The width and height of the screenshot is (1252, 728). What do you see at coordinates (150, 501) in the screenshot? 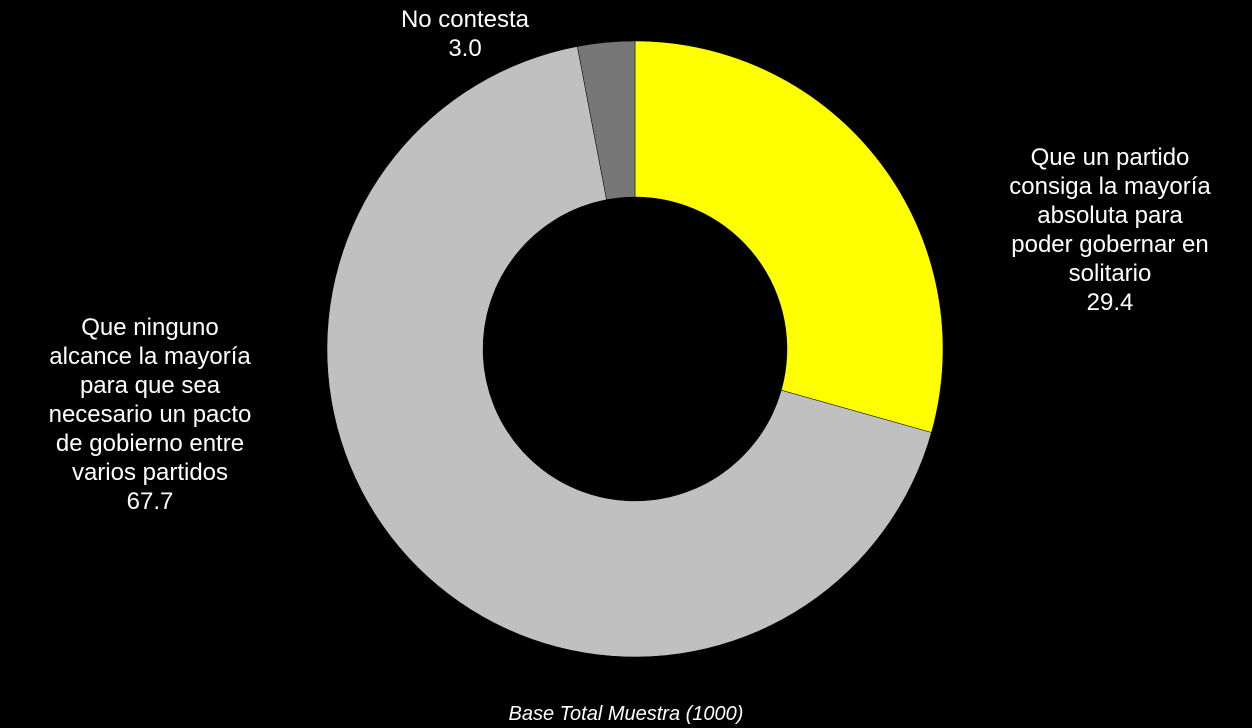
I see `slice-value-label: 67.7` at bounding box center [150, 501].